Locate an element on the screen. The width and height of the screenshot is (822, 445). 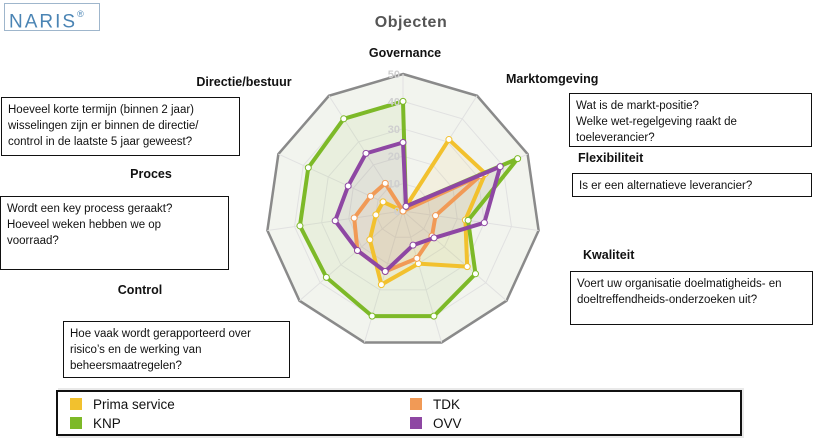
axis-label-1: Marktomgeving is located at coordinates (552, 79).